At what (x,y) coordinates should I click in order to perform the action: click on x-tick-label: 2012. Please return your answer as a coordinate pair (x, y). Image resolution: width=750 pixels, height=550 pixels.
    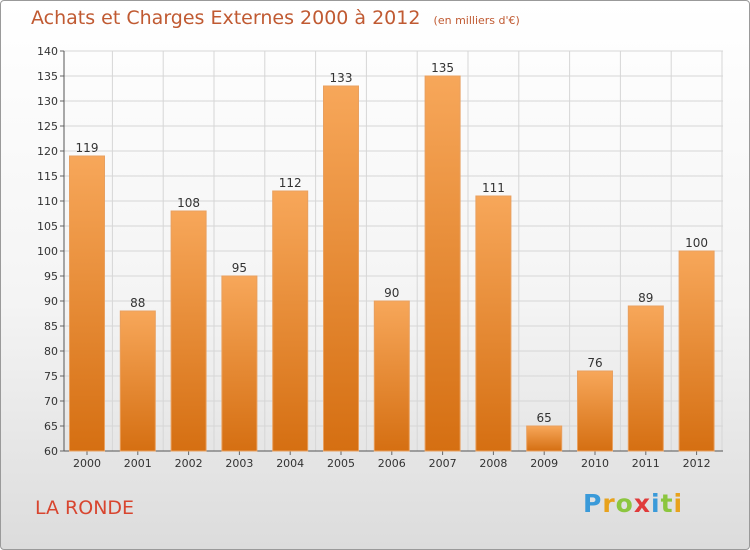
    Looking at the image, I should click on (697, 463).